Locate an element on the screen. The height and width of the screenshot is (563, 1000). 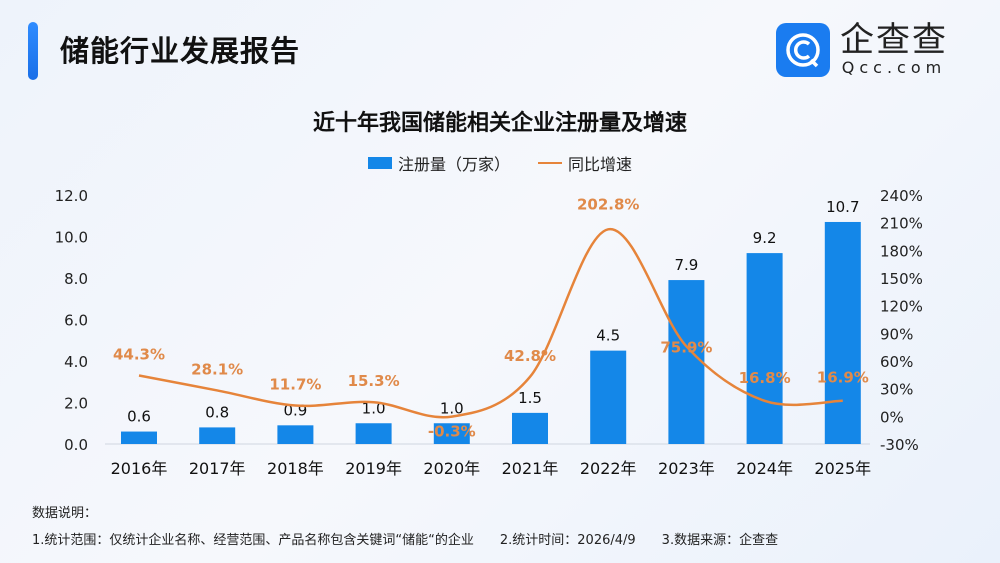
growth-label: 28.1% is located at coordinates (217, 369).